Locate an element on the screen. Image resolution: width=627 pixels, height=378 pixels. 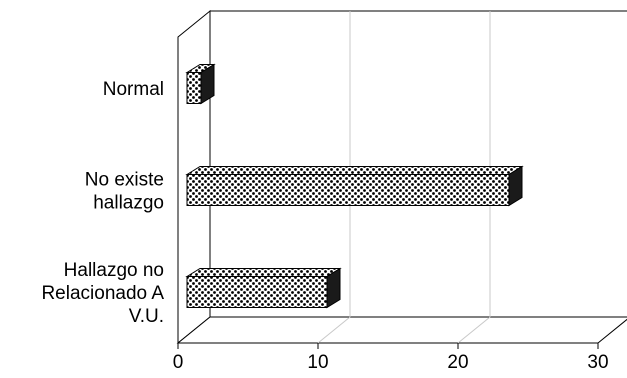
category-label-line: Relacionado A is located at coordinates (102, 293).